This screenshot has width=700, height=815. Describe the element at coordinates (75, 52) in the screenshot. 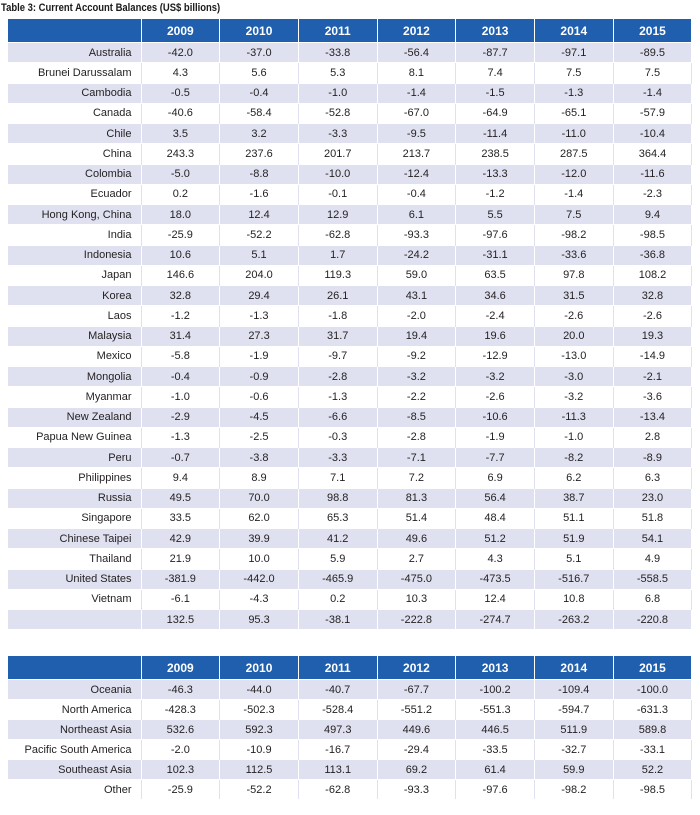

I see `row-label: Australia` at that location.